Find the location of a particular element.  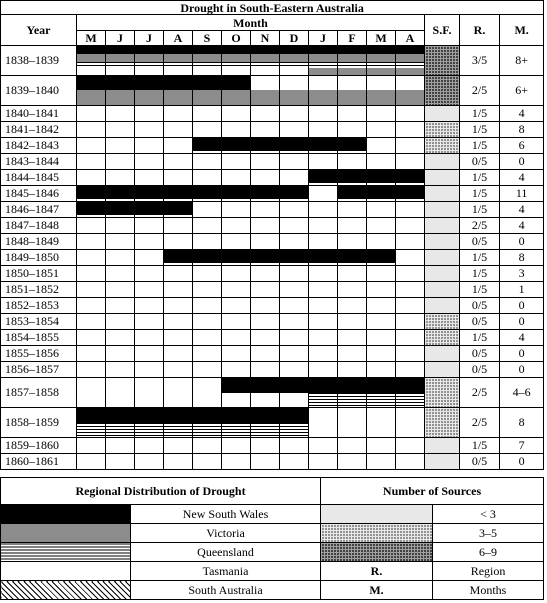

month-label: J is located at coordinates (323, 38).